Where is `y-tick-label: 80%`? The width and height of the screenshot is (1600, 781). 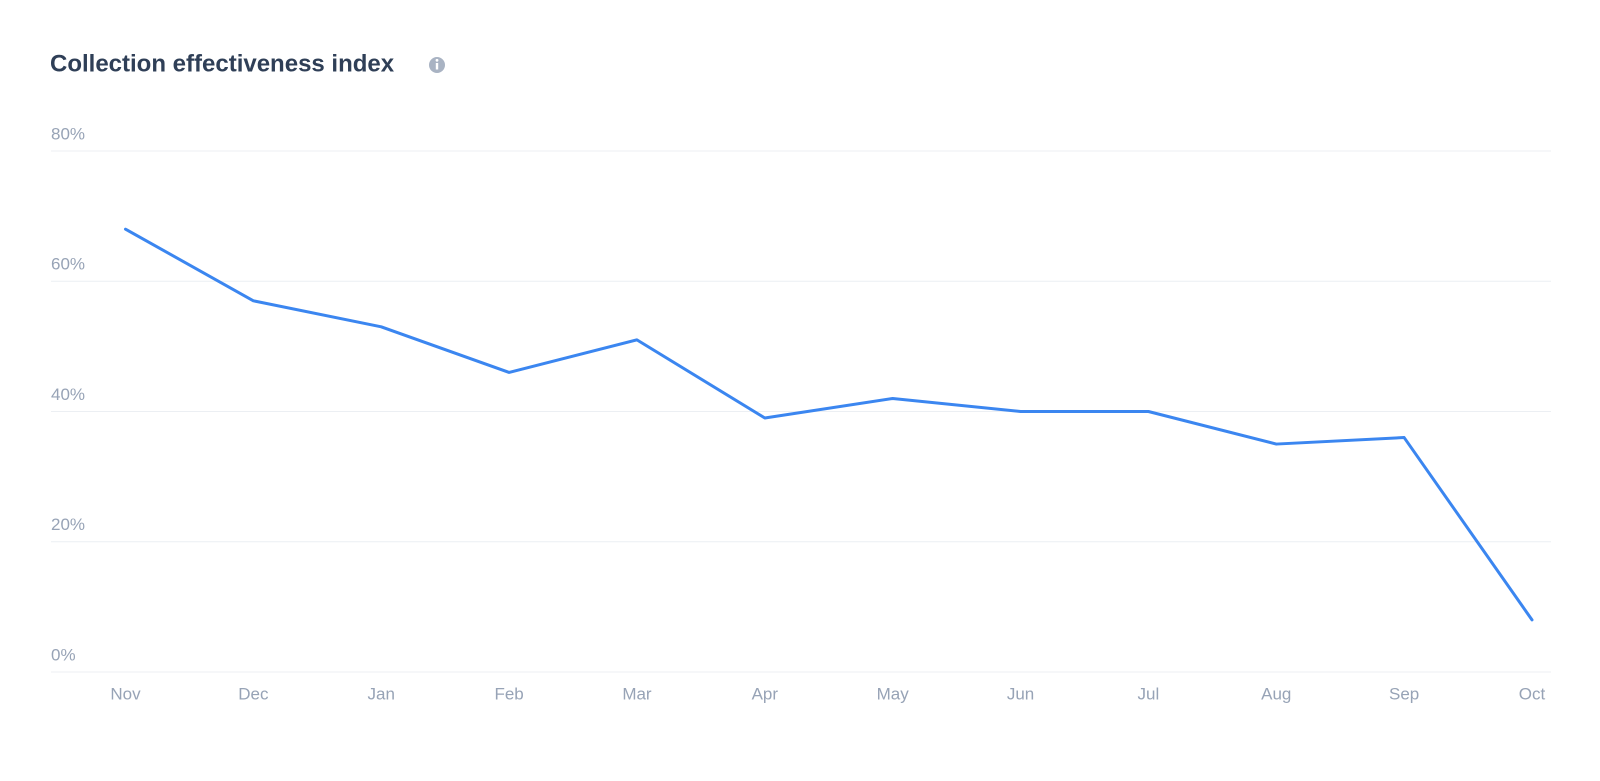
y-tick-label: 80% is located at coordinates (68, 133).